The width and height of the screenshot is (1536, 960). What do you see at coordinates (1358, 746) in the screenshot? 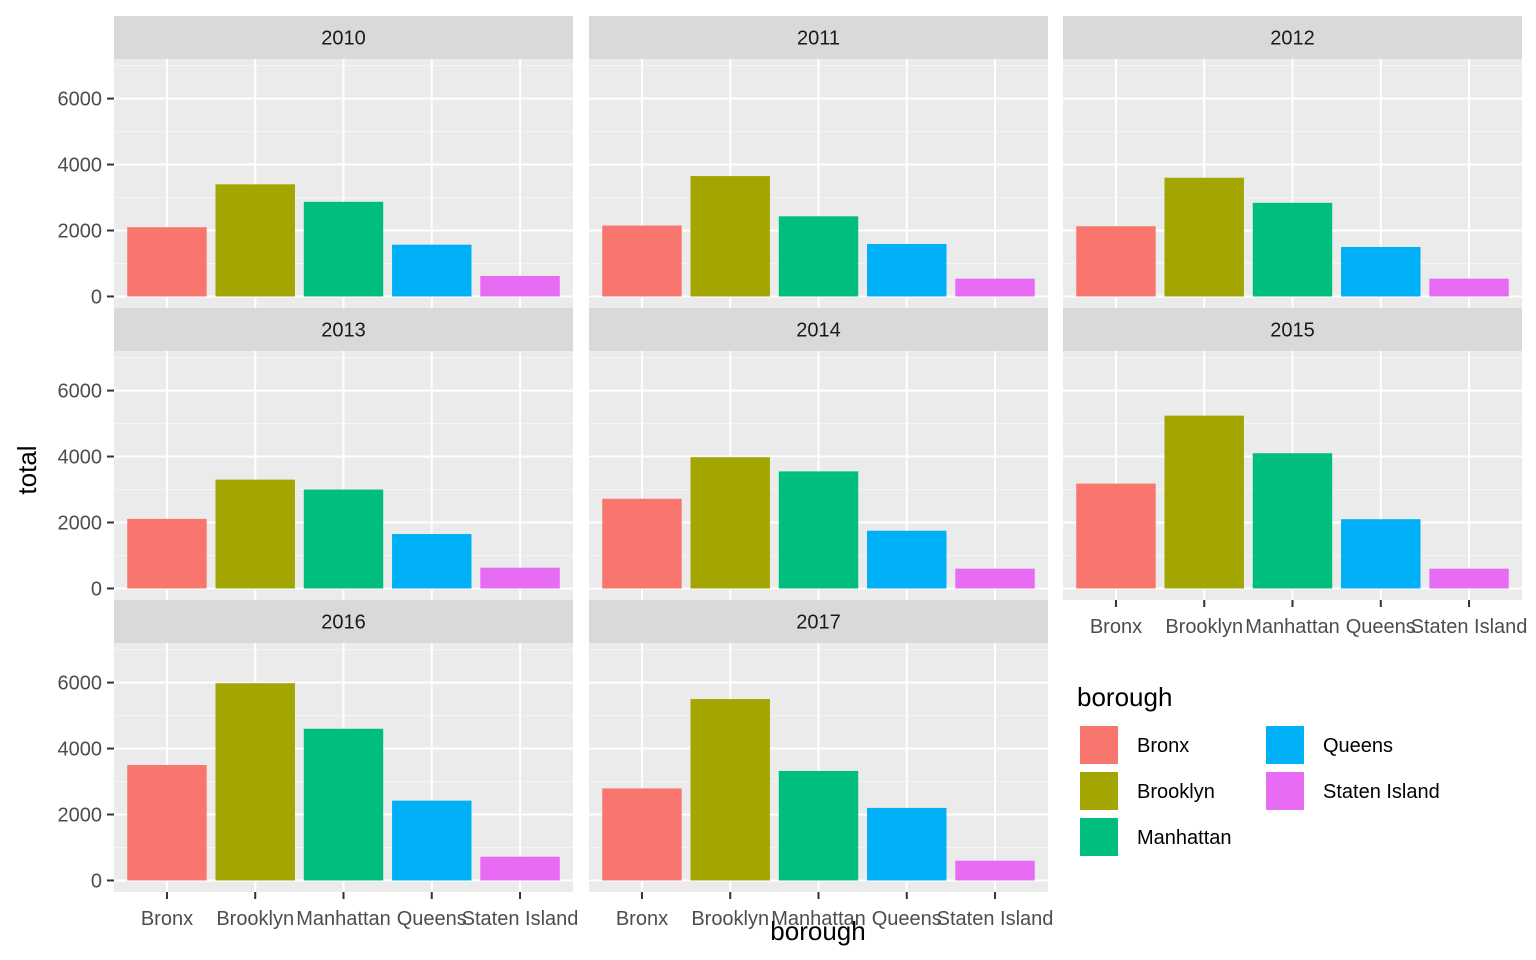
I see `legend-label-queens: Queens` at bounding box center [1358, 746].